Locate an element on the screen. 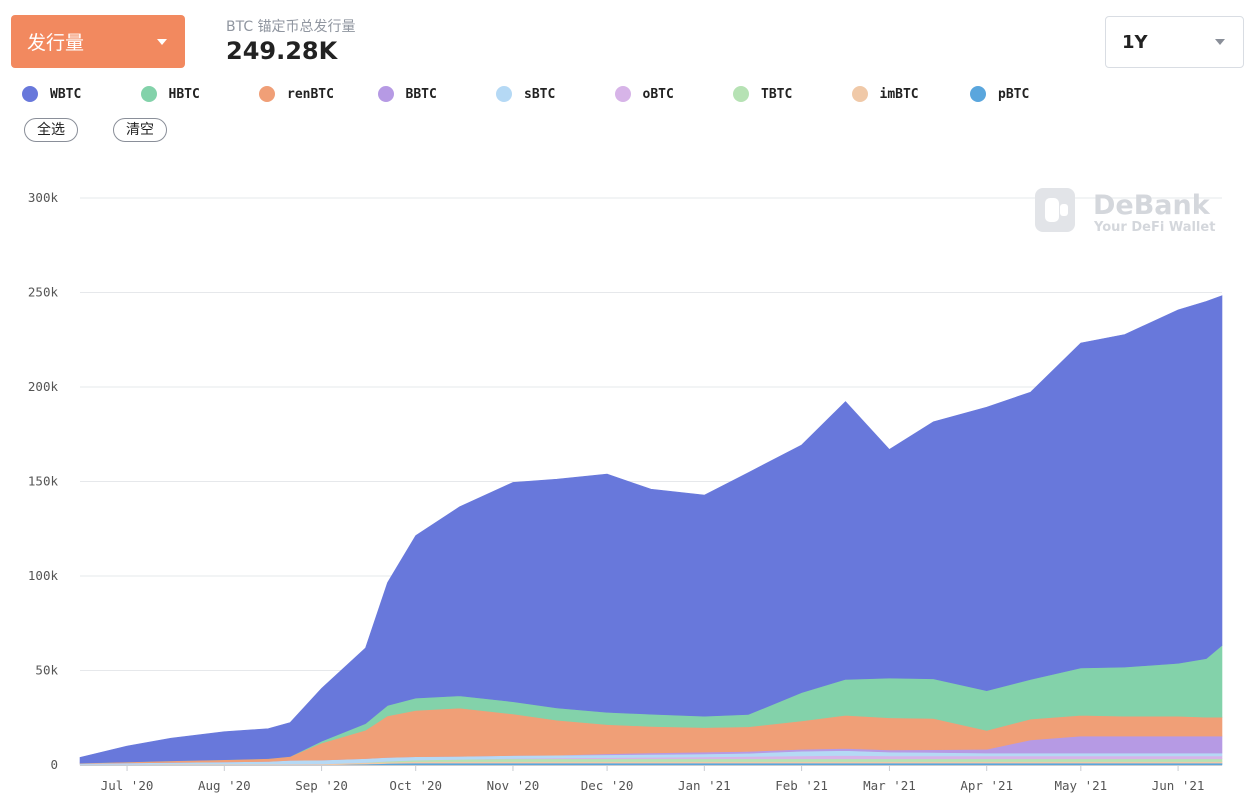 Image resolution: width=1258 pixels, height=812 pixels. legend-item-pbtc: pBTC is located at coordinates (999, 94).